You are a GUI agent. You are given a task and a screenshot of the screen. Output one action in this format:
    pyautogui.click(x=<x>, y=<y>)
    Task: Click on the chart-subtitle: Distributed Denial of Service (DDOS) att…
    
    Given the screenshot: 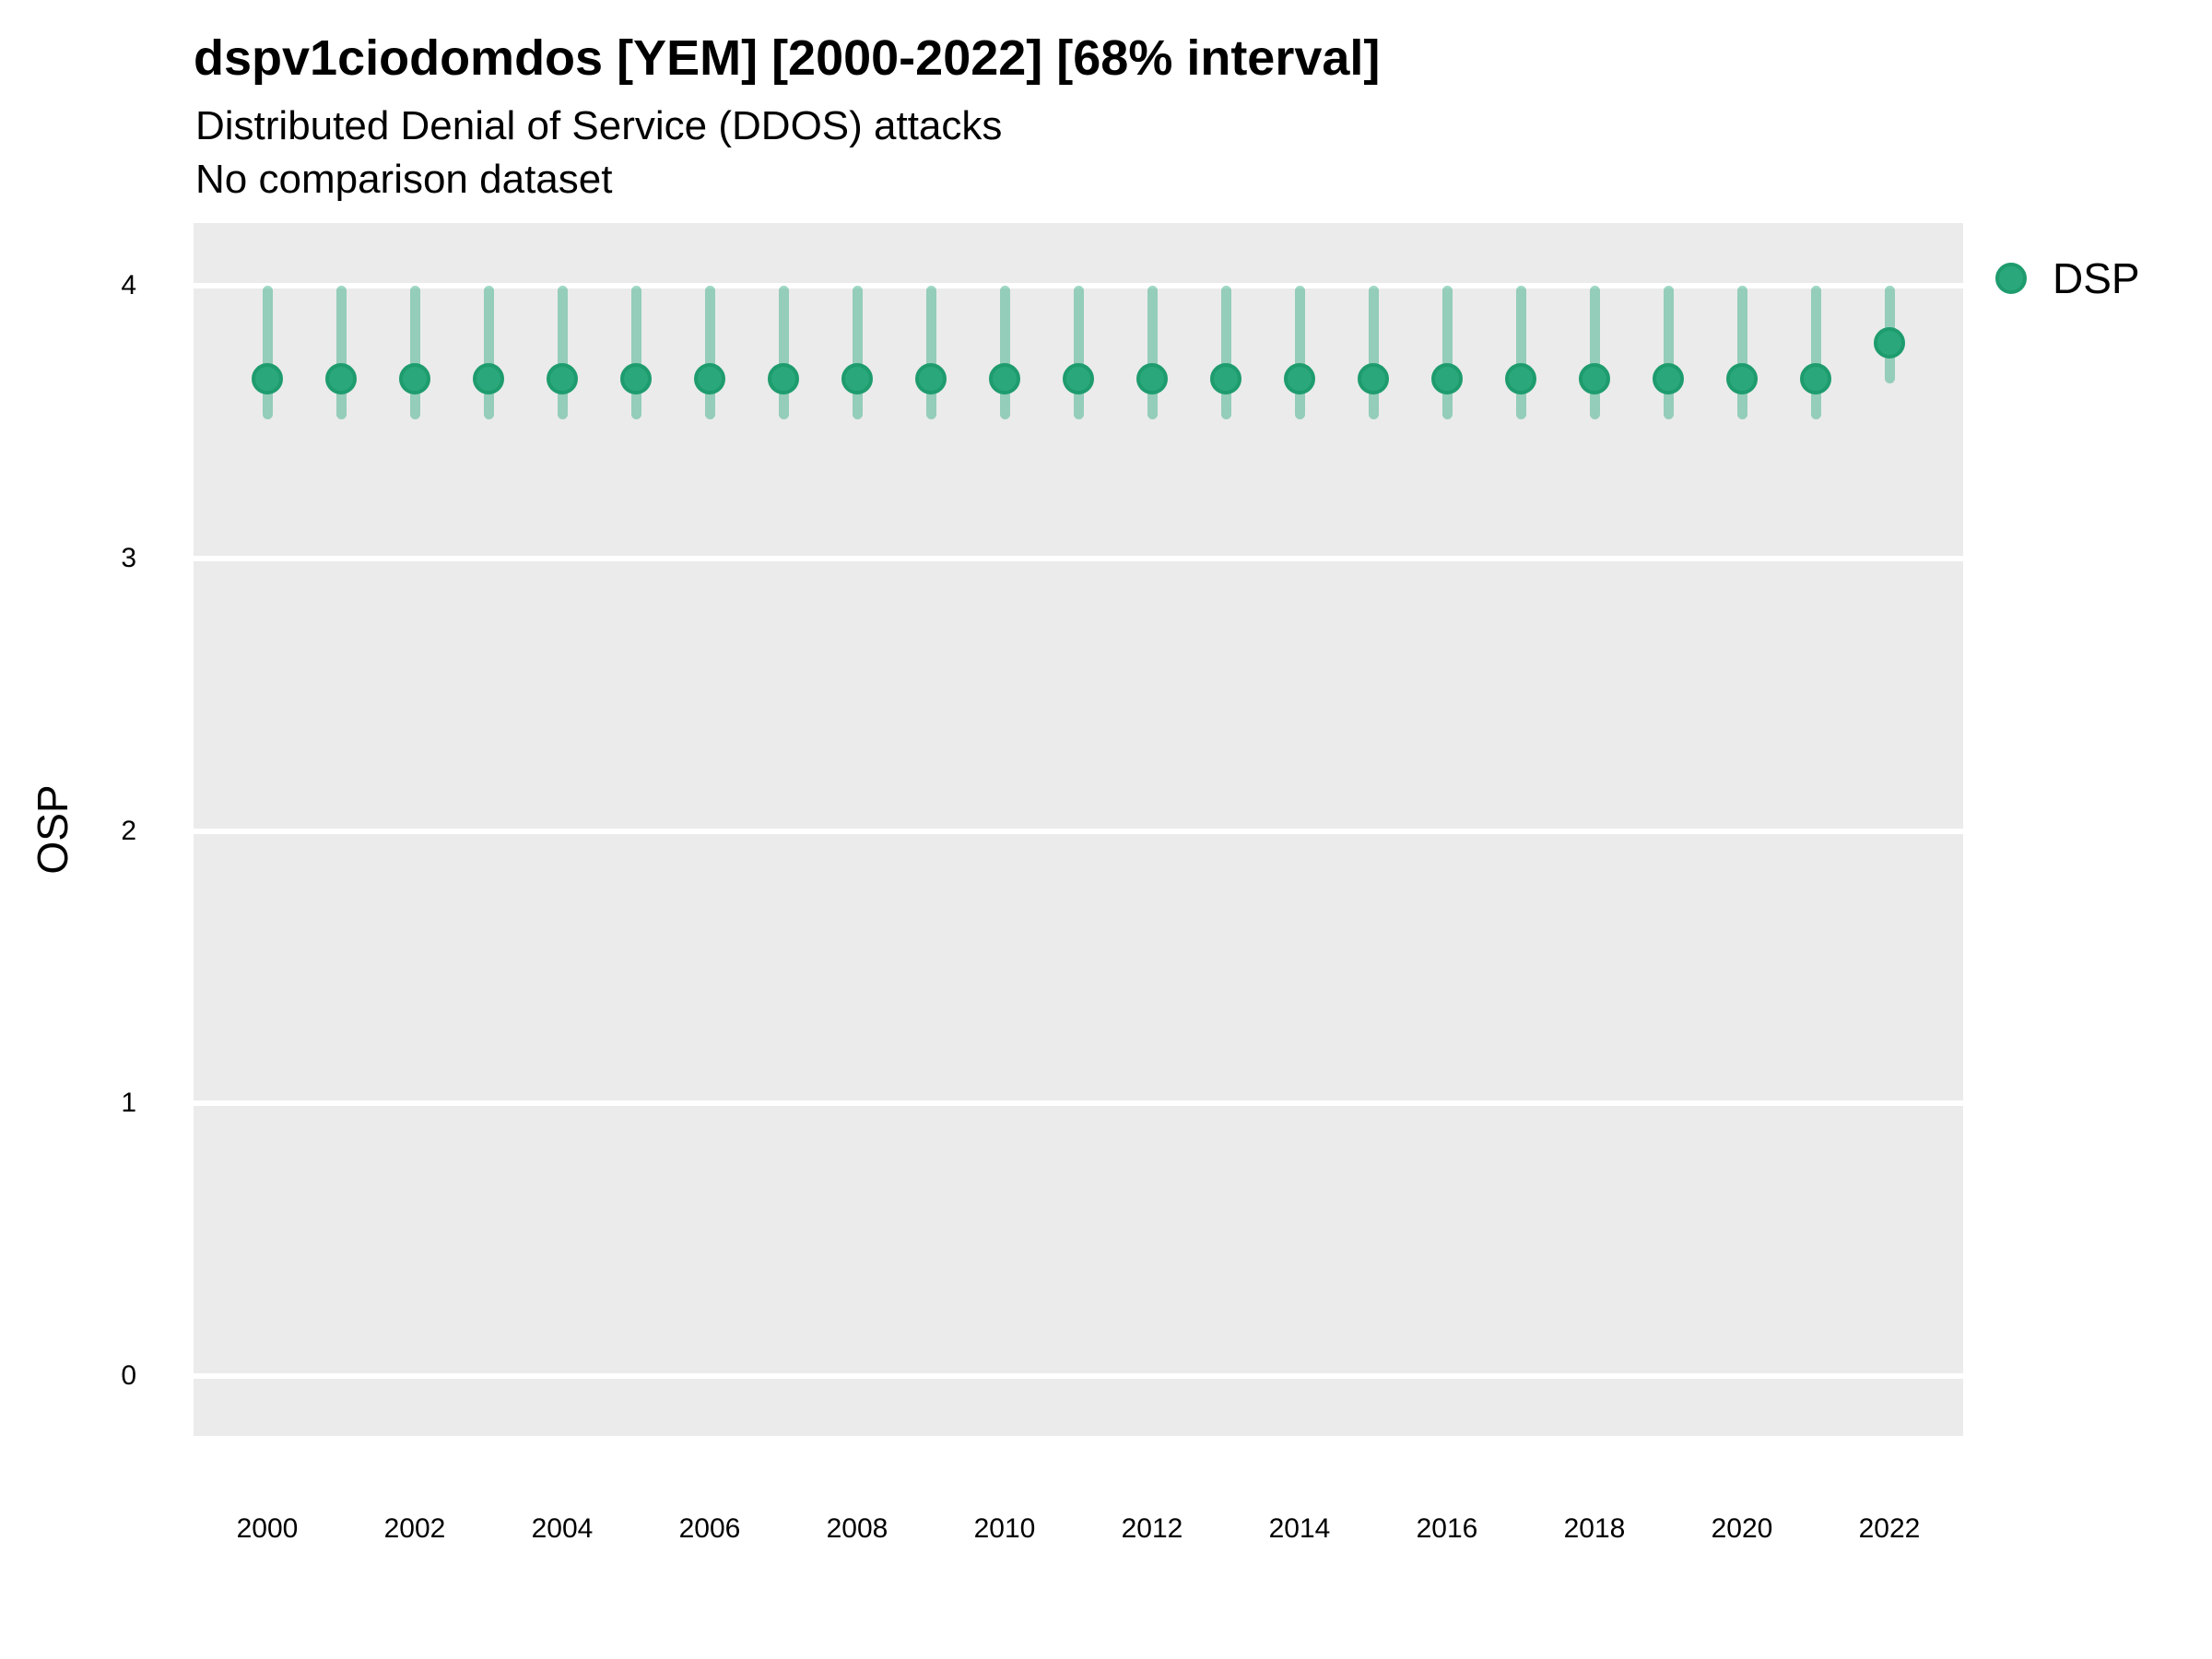 What is the action you would take?
    pyautogui.click(x=599, y=125)
    